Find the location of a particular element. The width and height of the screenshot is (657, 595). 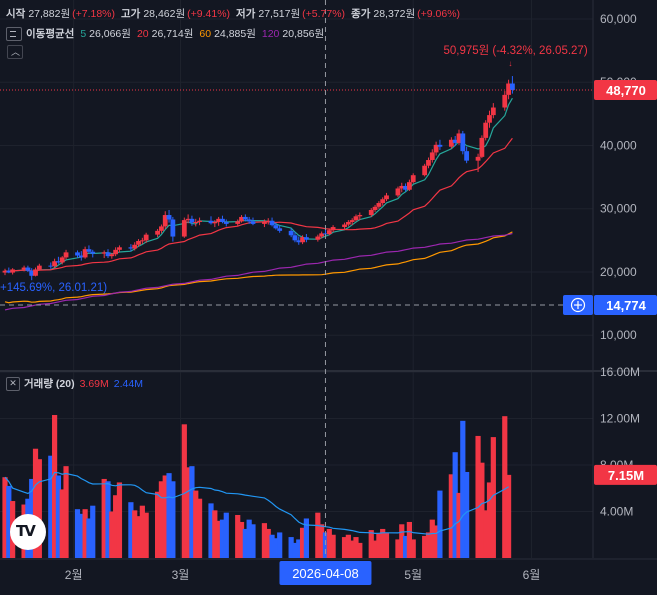

ma5-period: 5 is located at coordinates (83, 33).